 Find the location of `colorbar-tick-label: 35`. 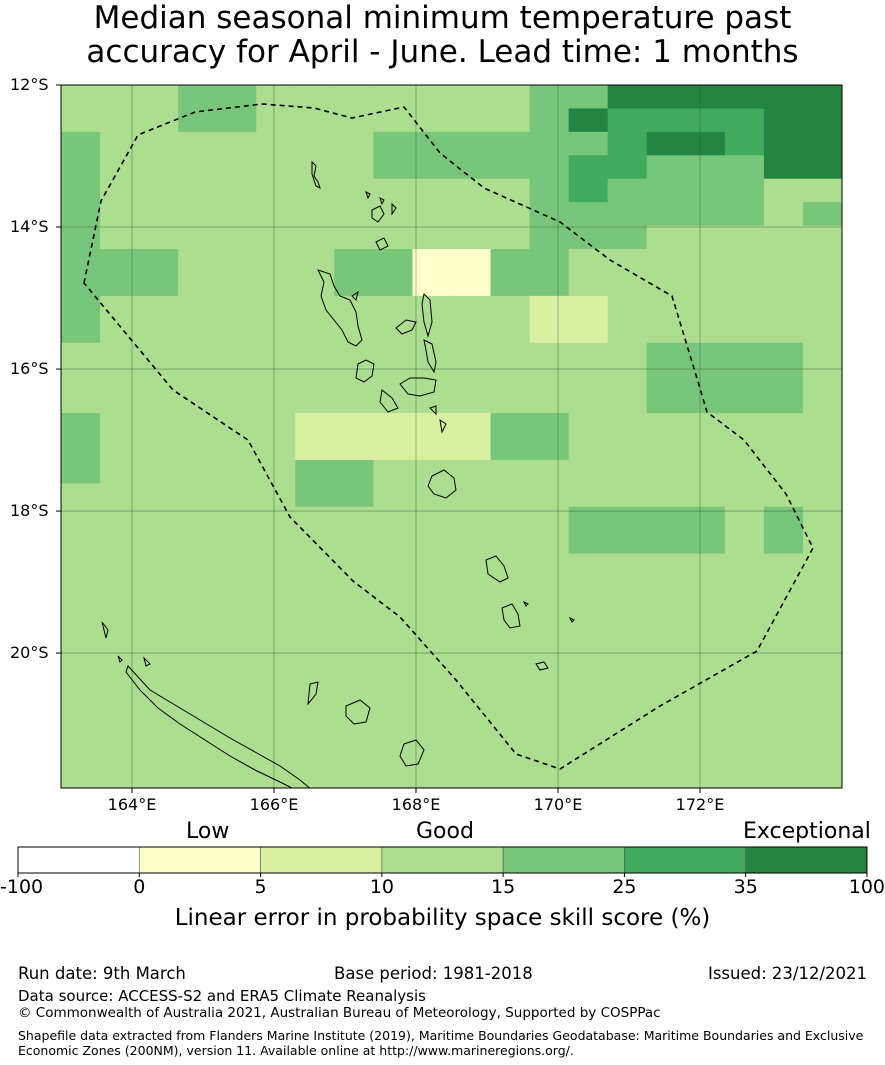

colorbar-tick-label: 35 is located at coordinates (745, 887).